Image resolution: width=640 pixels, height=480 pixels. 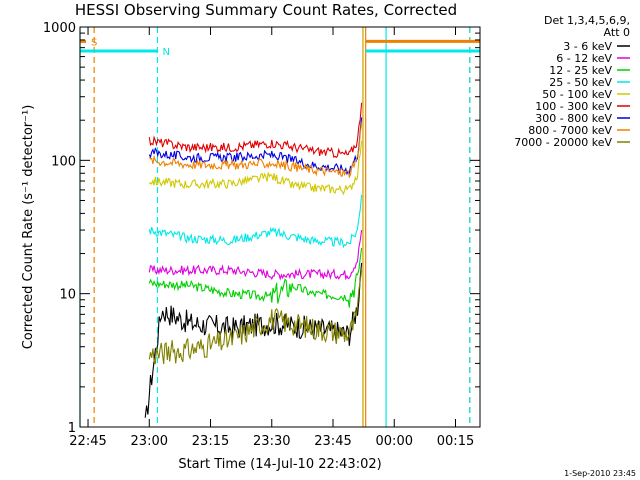 I want to click on y-axis-label: Corrected Count Rate (s⁻¹ detector⁻¹), so click(x=28, y=227).